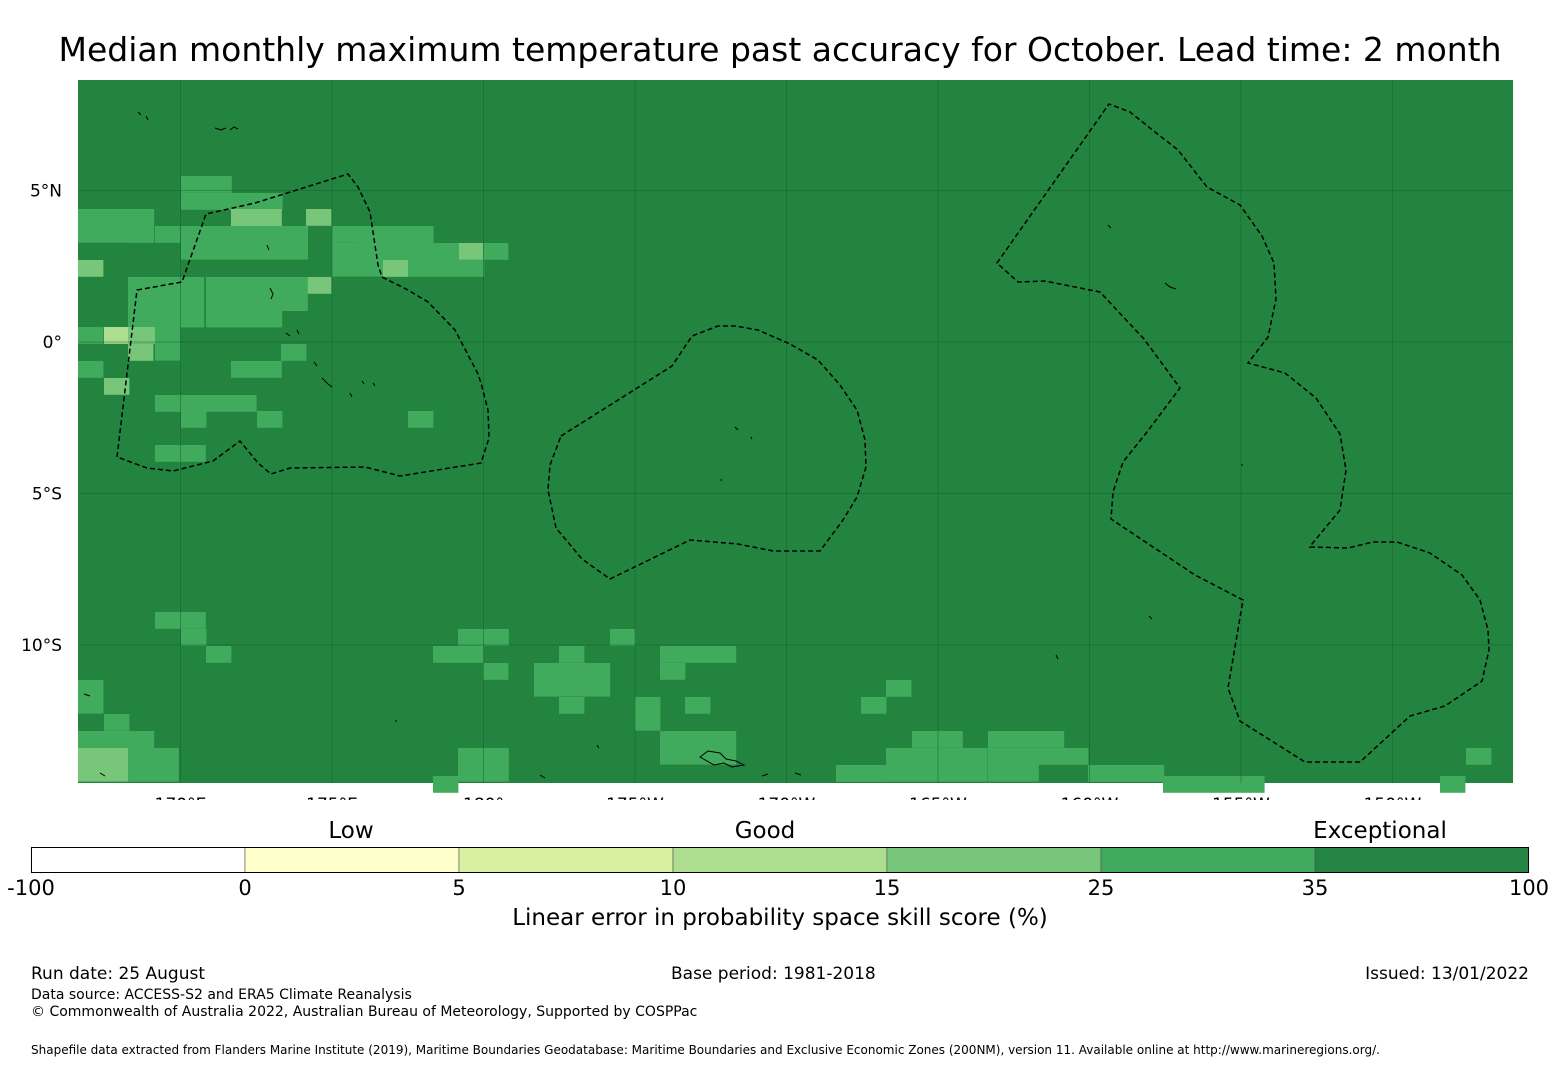 The height and width of the screenshot is (1065, 1560). I want to click on base-period: Base period: 1981-2018, so click(773, 974).